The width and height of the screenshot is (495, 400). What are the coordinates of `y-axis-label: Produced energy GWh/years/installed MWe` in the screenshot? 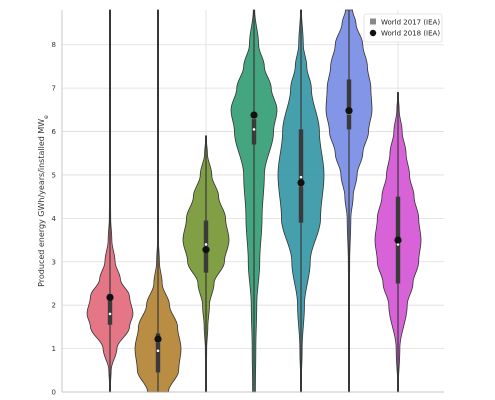 It's located at (43, 201).